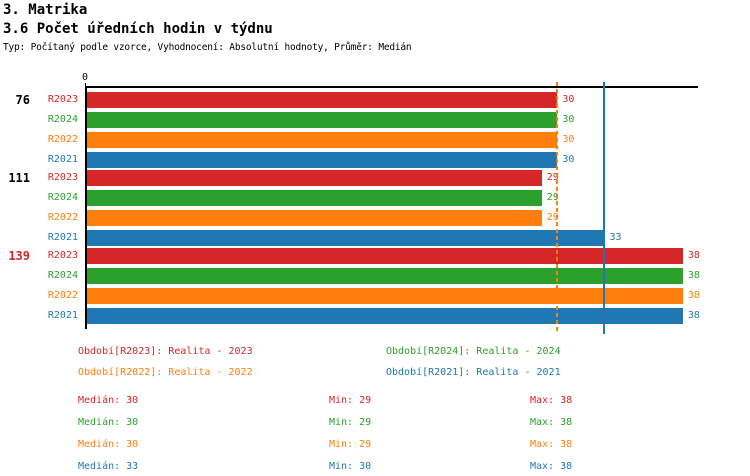  Describe the element at coordinates (615, 237) in the screenshot. I see `bar-value-label: 33` at that location.